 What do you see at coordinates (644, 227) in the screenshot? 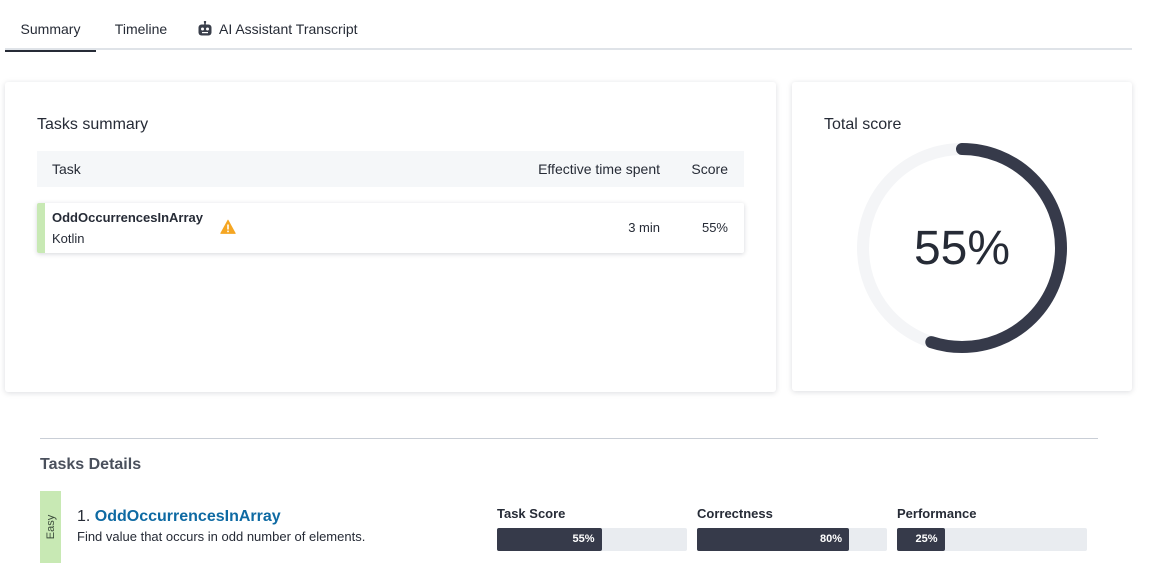
I see `task-time: 3 min` at bounding box center [644, 227].